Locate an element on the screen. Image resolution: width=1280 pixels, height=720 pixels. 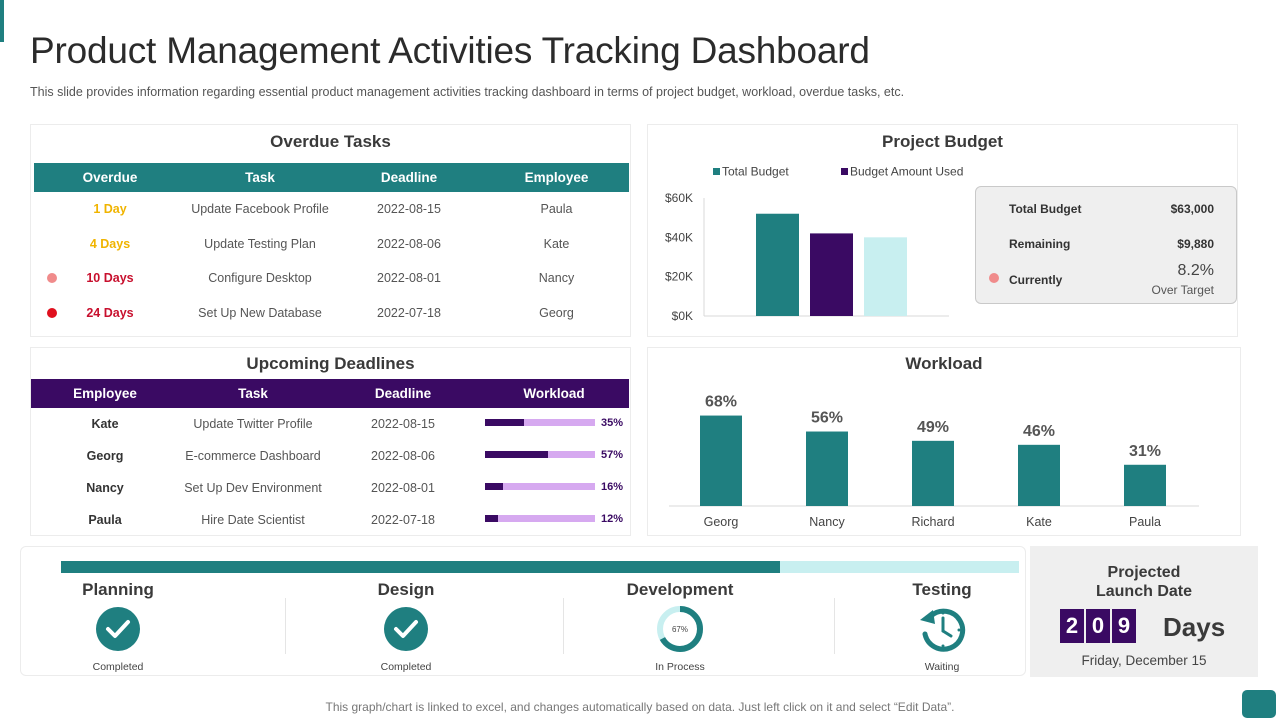
overdue-col-deadline: Deadline is located at coordinates (409, 177).